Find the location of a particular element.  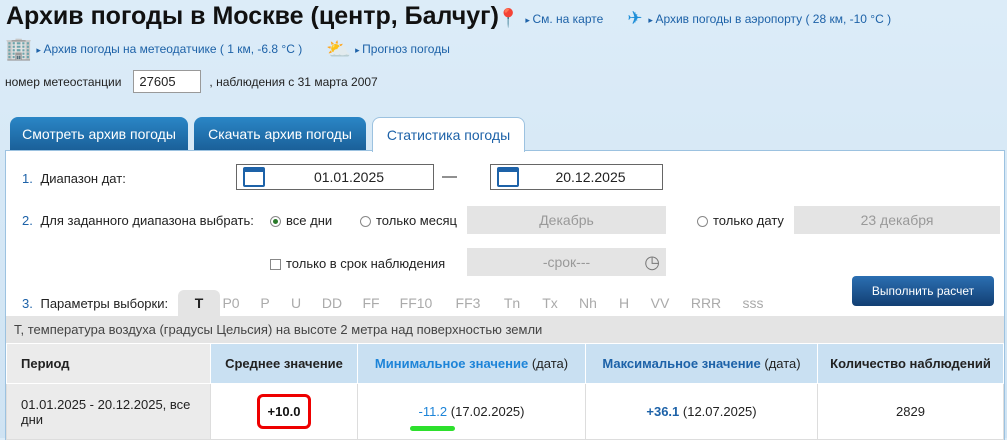

step1-number: 1. is located at coordinates (27, 178).